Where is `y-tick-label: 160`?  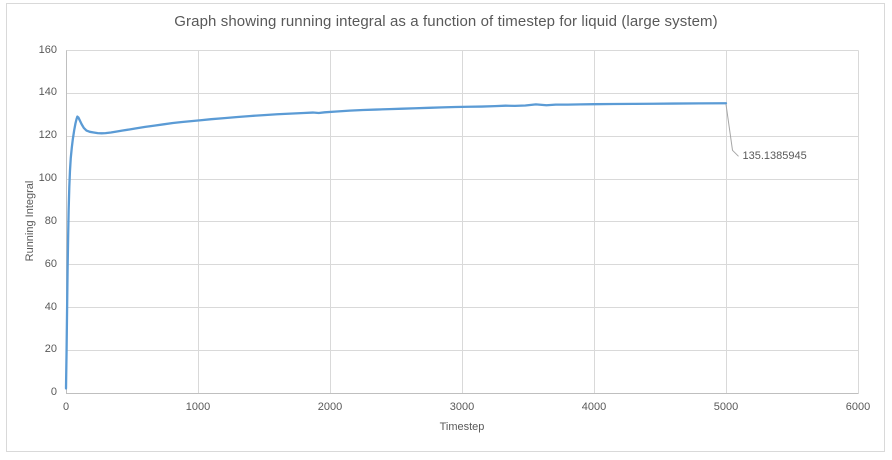 y-tick-label: 160 is located at coordinates (47, 49).